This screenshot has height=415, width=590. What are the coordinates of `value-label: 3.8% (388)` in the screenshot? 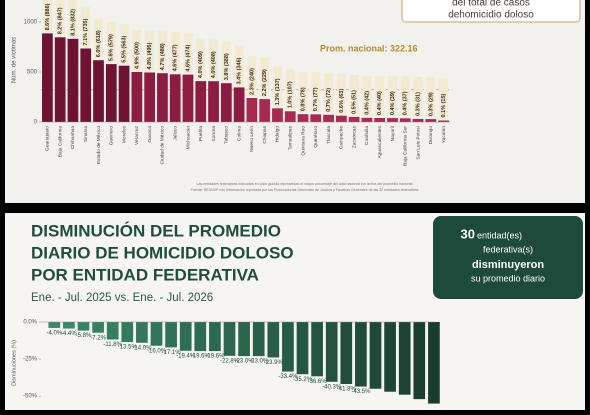 It's located at (227, 66).